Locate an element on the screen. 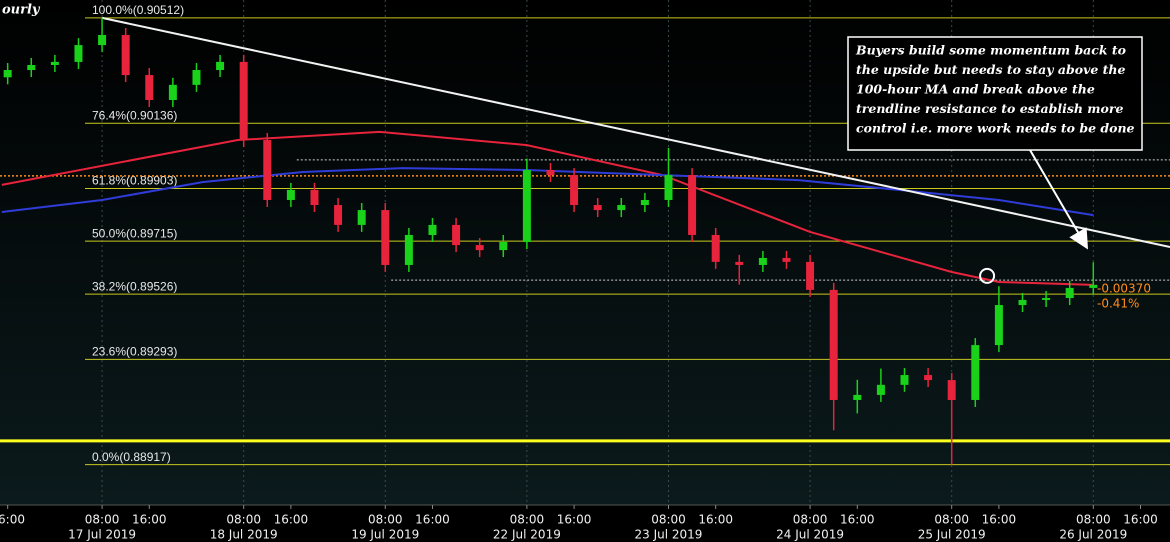 The width and height of the screenshot is (1170, 542). annotation-text: trendline resistance to establish more is located at coordinates (989, 108).